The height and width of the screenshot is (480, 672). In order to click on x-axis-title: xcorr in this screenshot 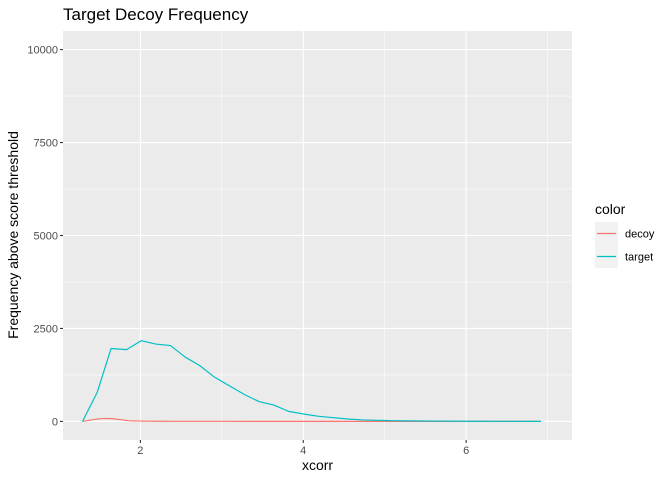, I will do `click(317, 465)`.